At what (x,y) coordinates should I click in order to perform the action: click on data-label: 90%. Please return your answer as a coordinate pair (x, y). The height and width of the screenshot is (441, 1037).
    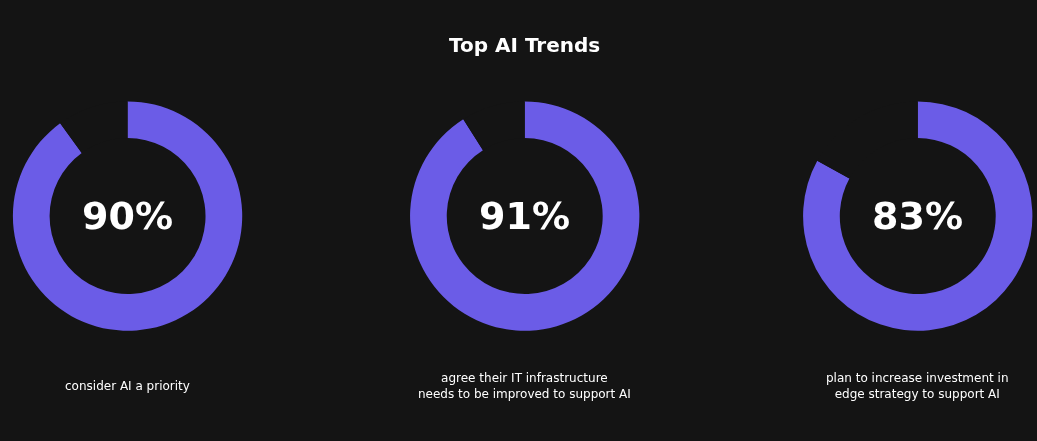
    Looking at the image, I should click on (127, 216).